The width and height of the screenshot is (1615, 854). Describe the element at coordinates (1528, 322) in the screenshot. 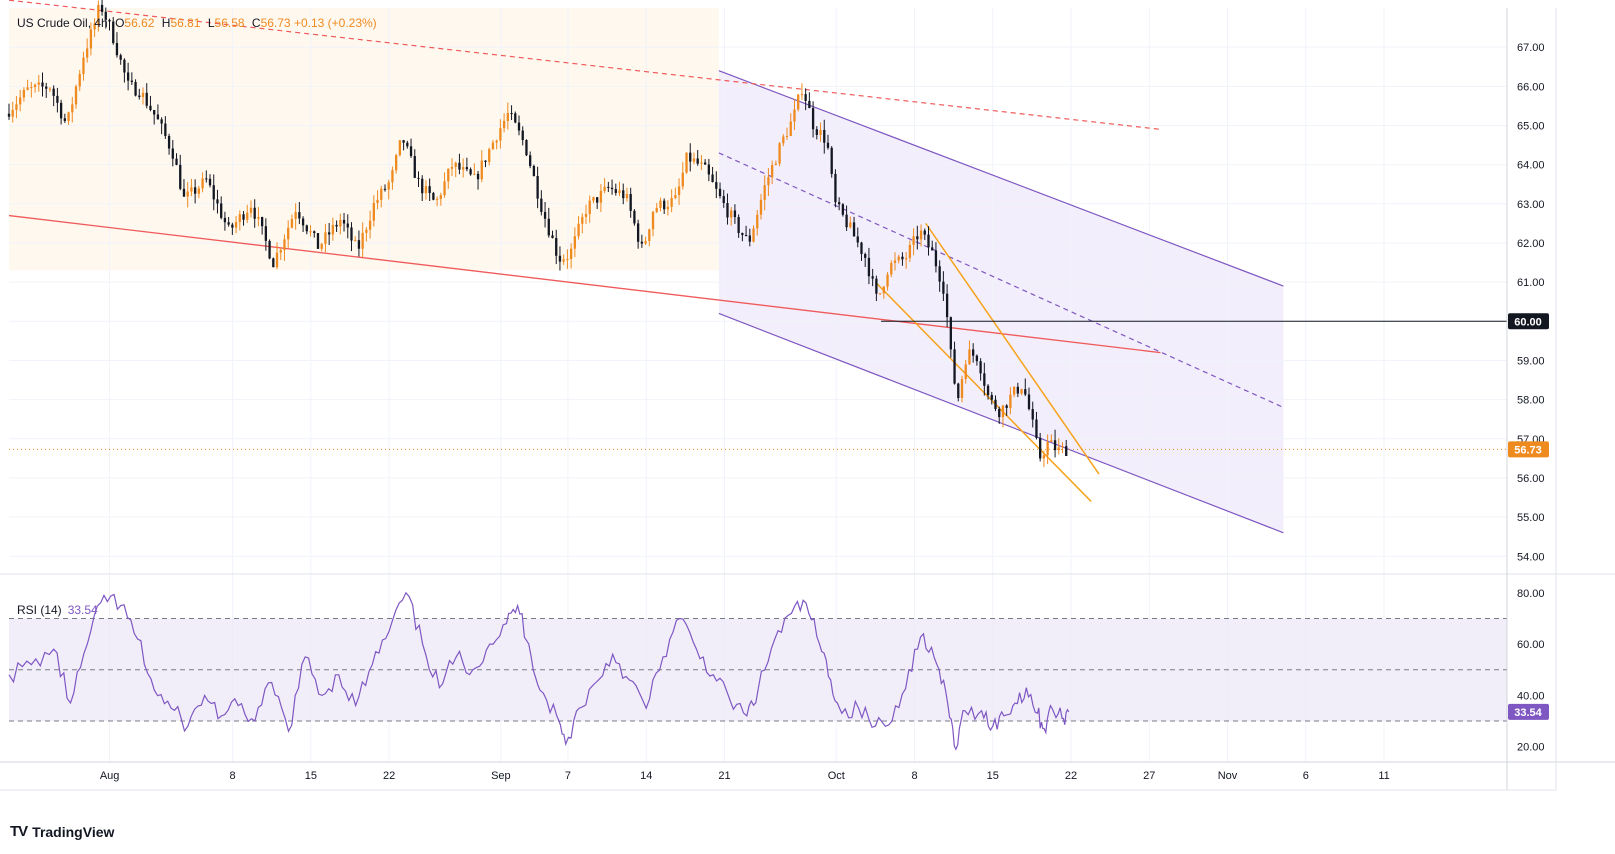

I see `level-label: 60.00` at that location.